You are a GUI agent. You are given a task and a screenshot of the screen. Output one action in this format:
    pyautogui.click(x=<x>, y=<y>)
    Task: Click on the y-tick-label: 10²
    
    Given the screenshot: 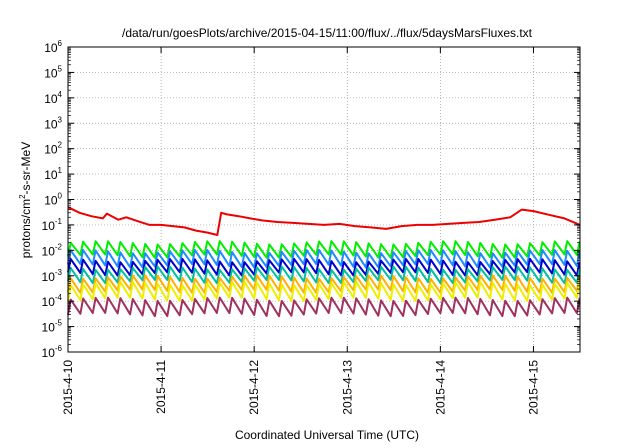 What is the action you would take?
    pyautogui.click(x=53, y=149)
    